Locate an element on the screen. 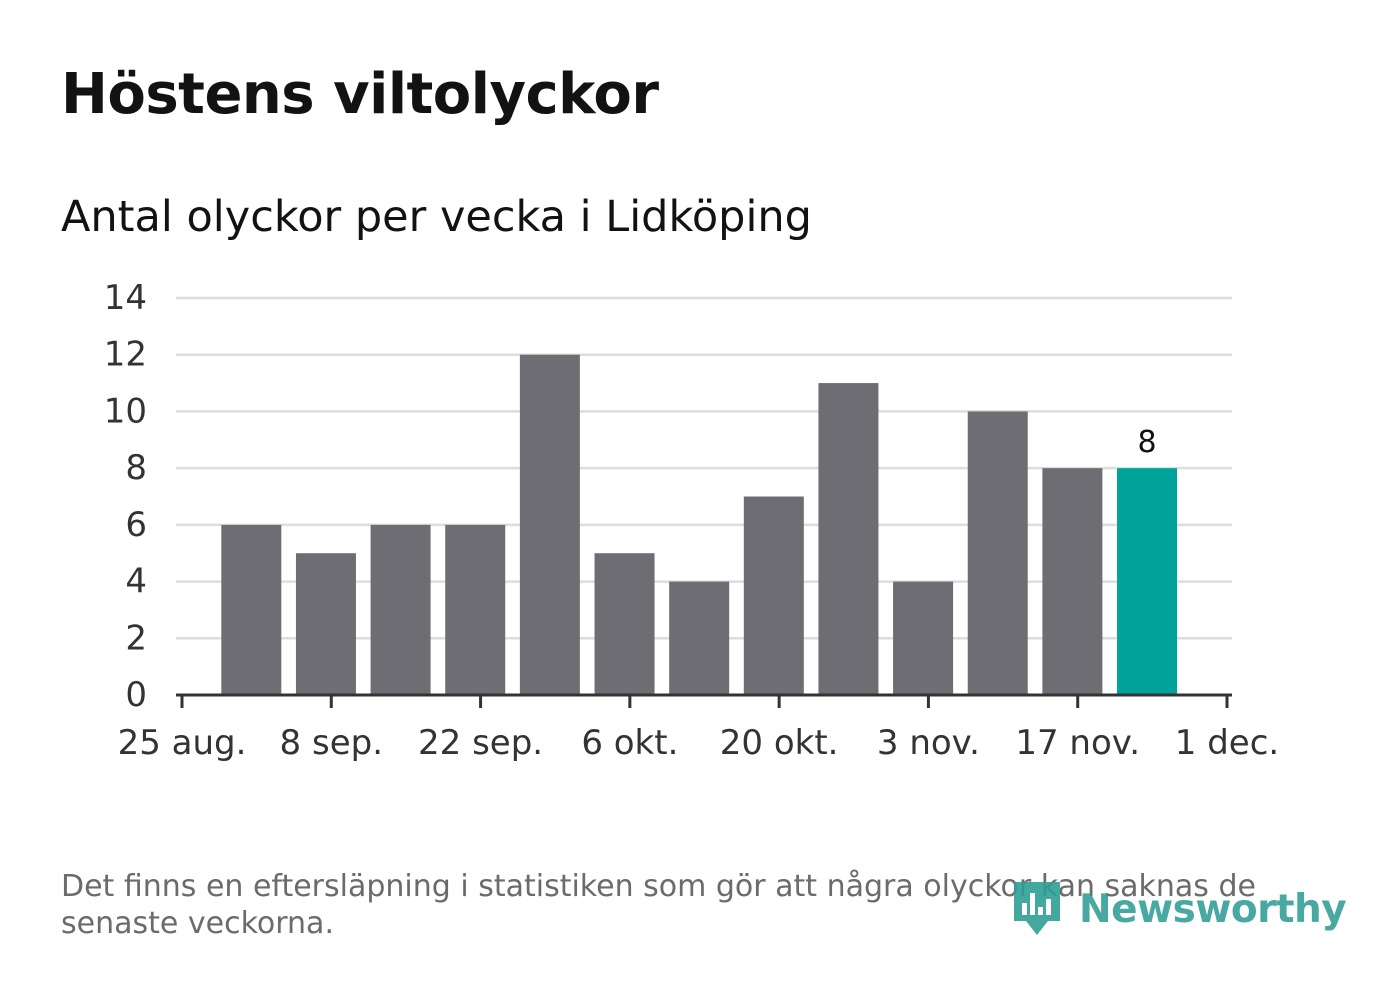 The width and height of the screenshot is (1382, 999). y-tick-label: 8 is located at coordinates (136, 468).